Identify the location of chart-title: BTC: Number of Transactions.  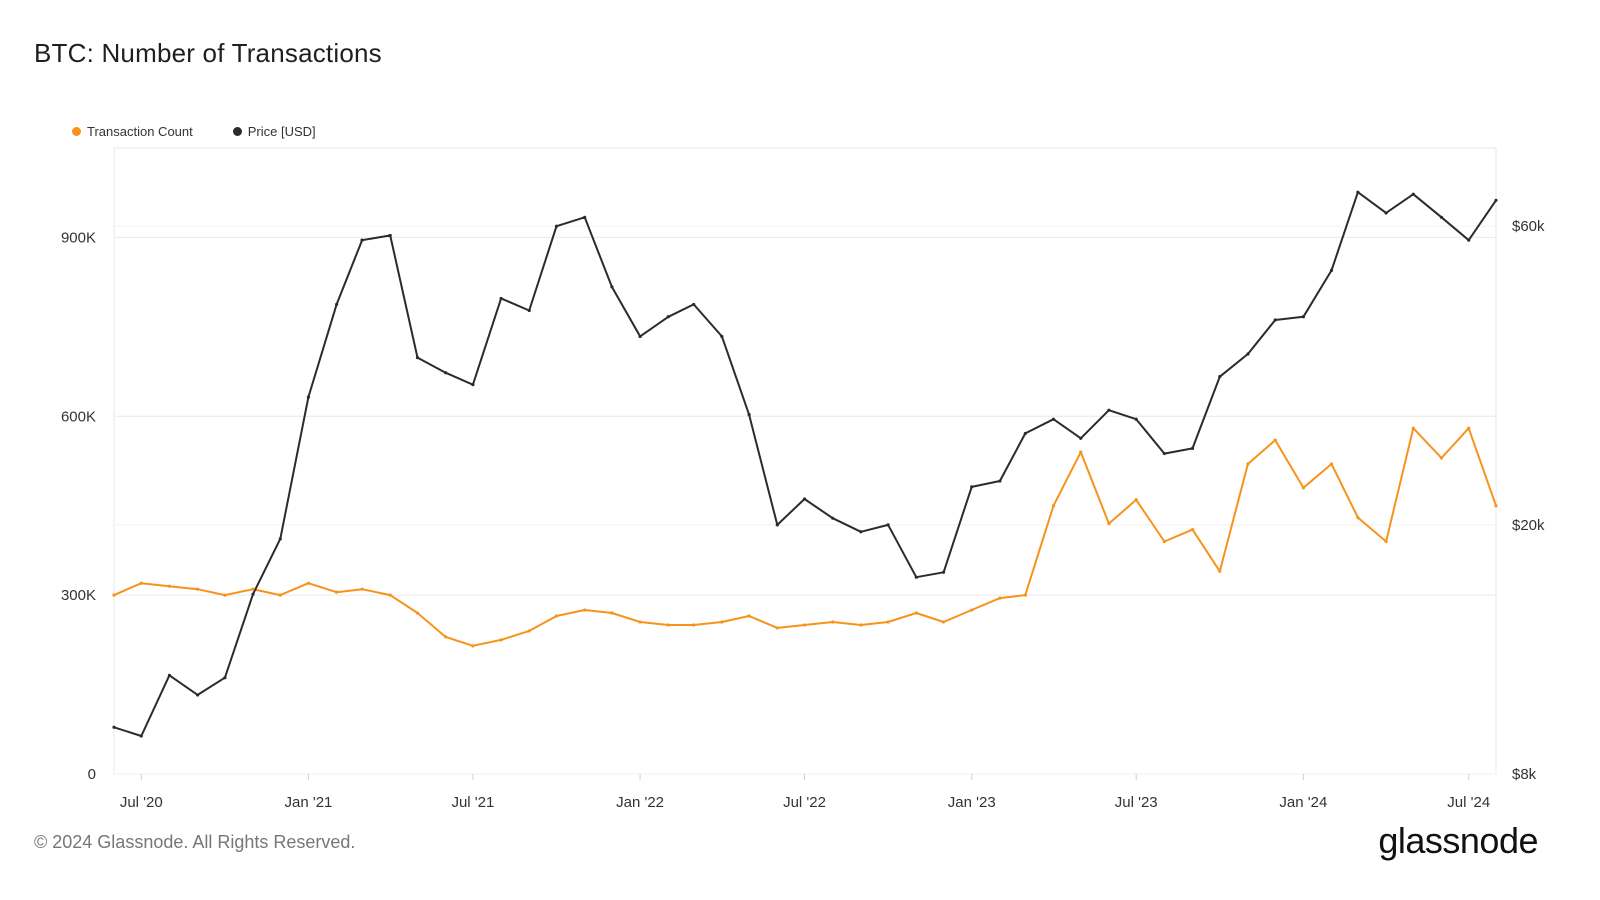
(208, 53).